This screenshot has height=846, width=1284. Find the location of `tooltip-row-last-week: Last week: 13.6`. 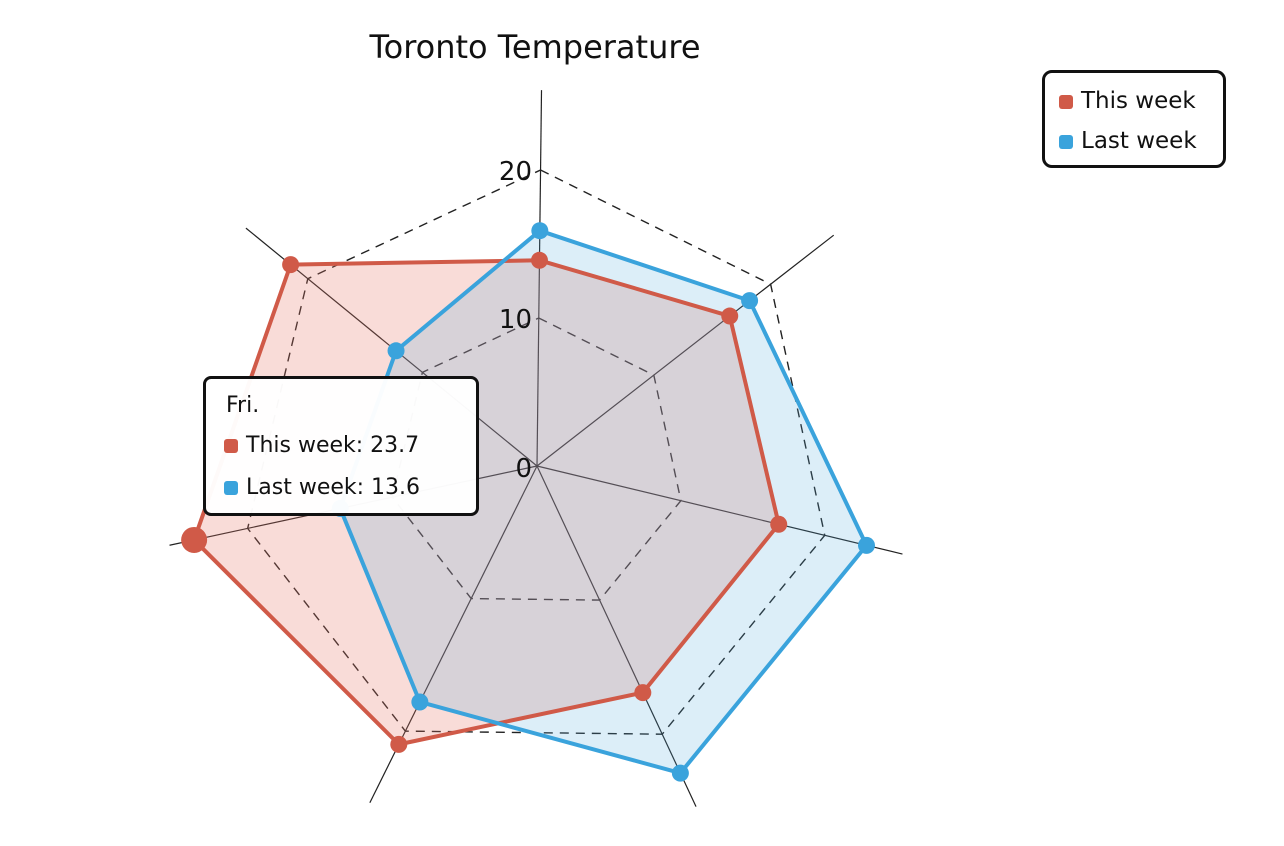

tooltip-row-last-week: Last week: 13.6 is located at coordinates (322, 487).